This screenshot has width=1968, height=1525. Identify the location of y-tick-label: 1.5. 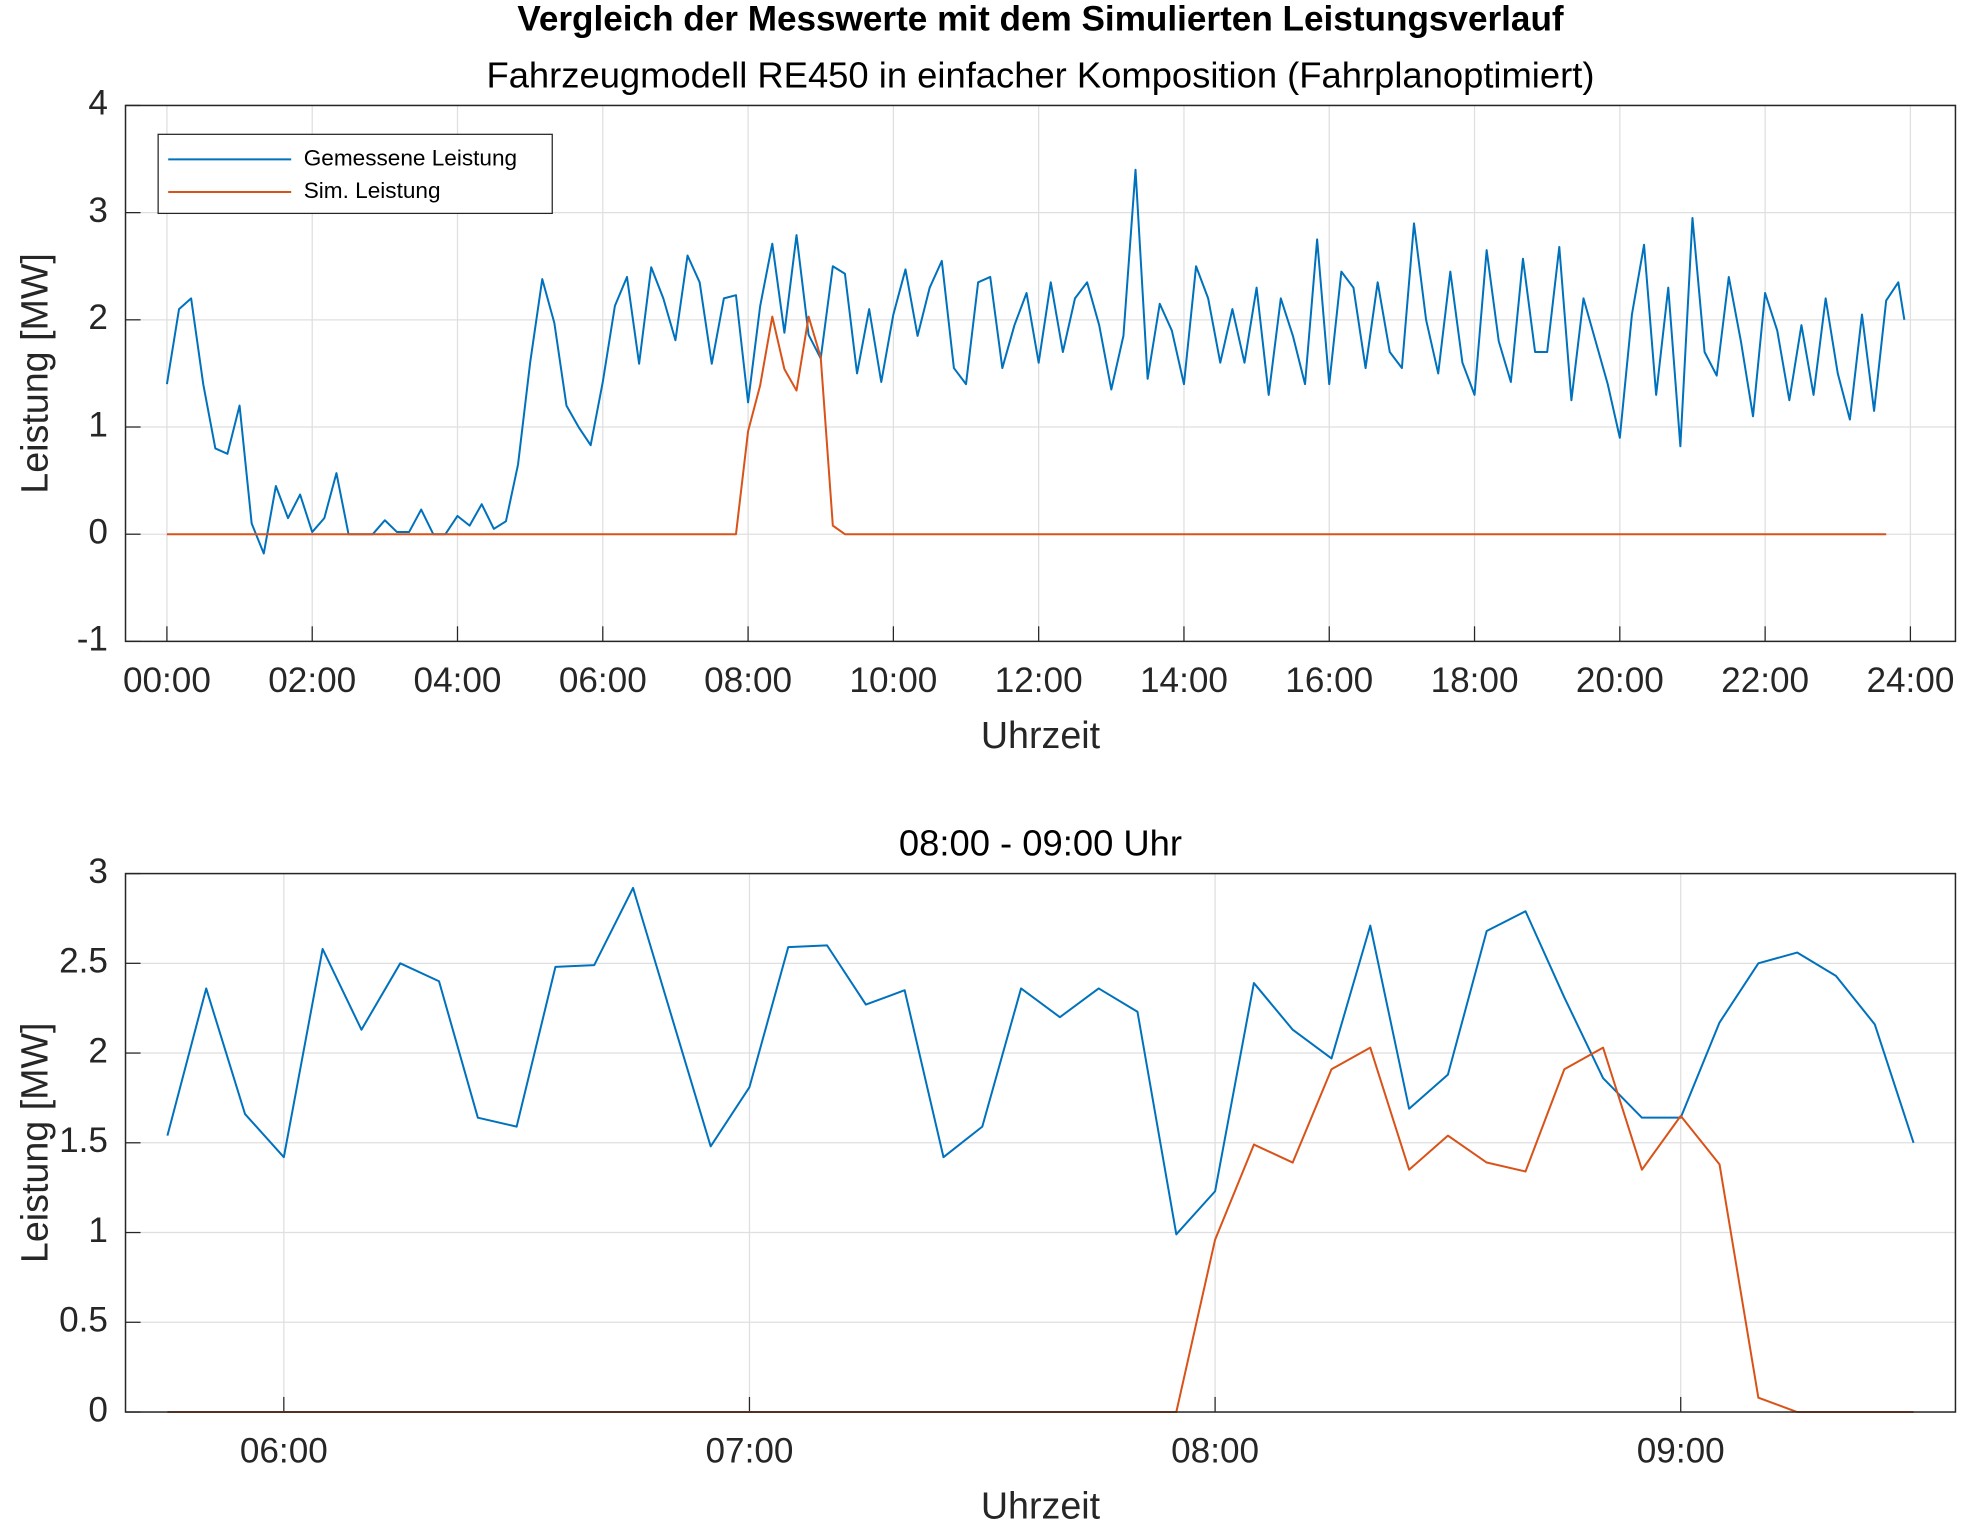
(83, 1140).